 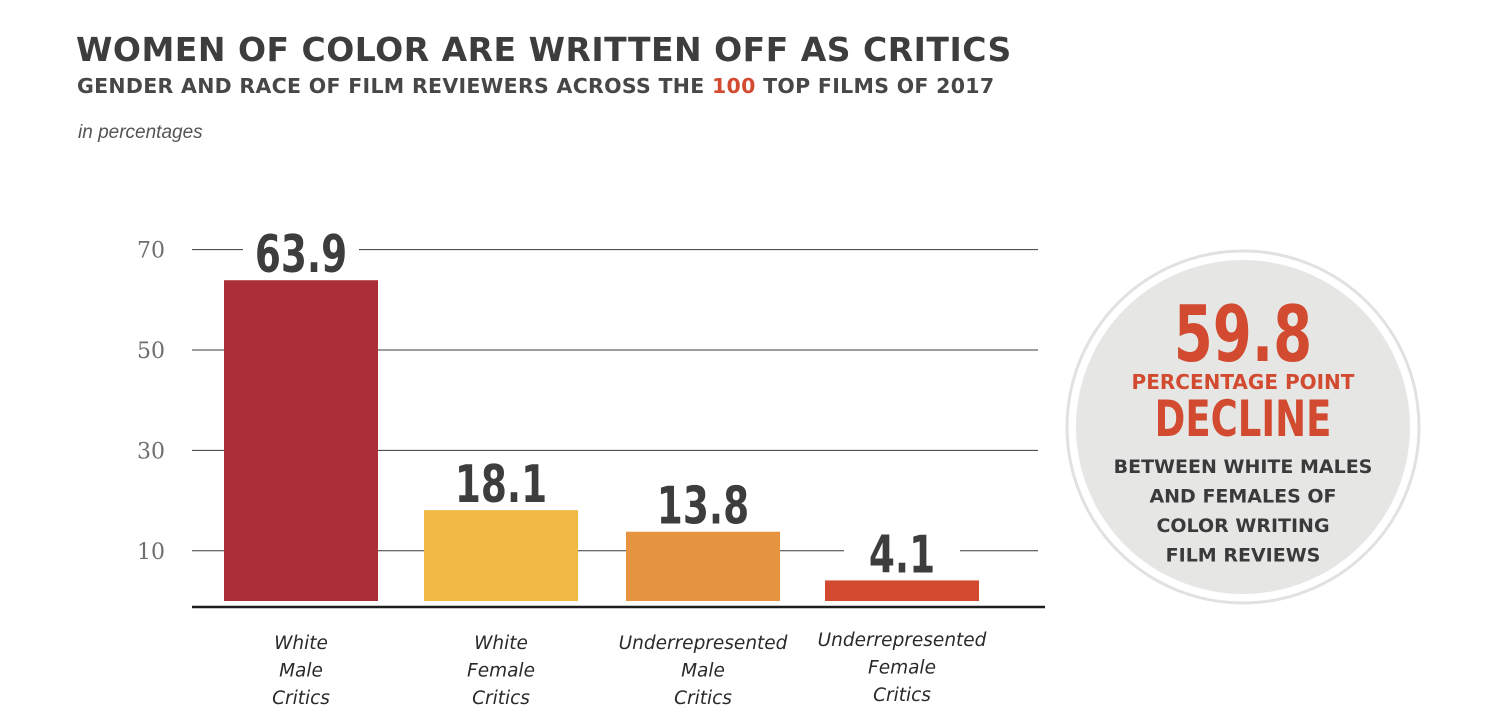 What do you see at coordinates (1242, 526) in the screenshot?
I see `callout-body-line: COLOR WRITING` at bounding box center [1242, 526].